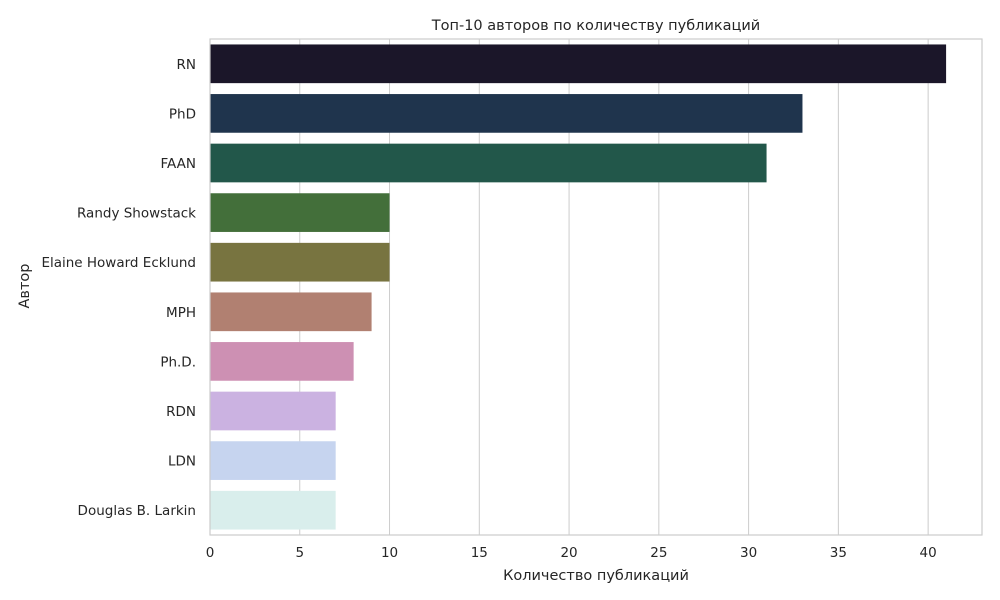 This screenshot has height=600, width=1000. I want to click on y-tick-label: RN, so click(186, 65).